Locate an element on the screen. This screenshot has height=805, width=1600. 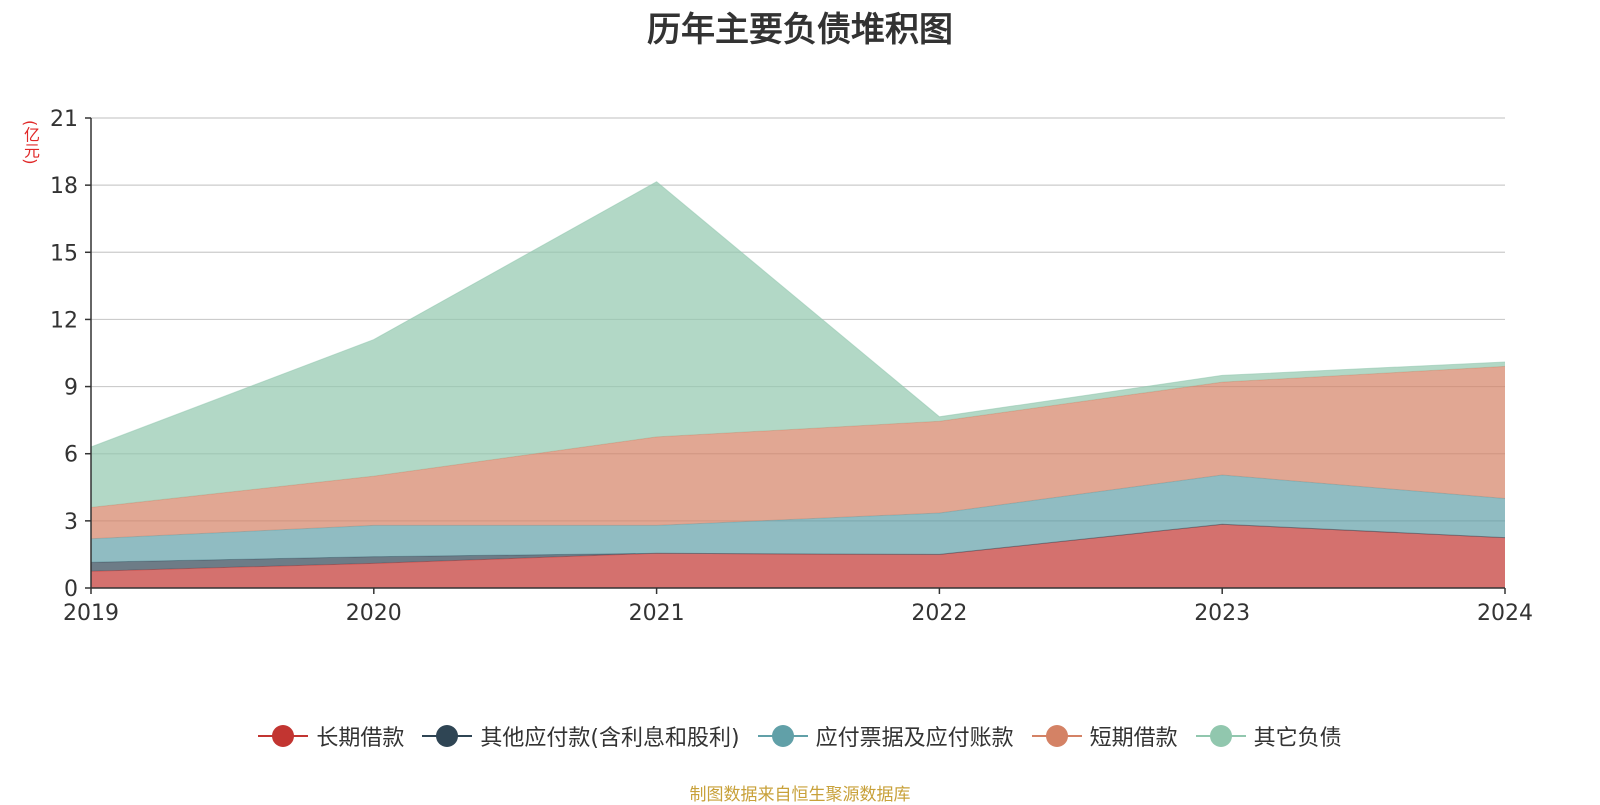
legend-item-3: 短期借款 is located at coordinates (1104, 736).